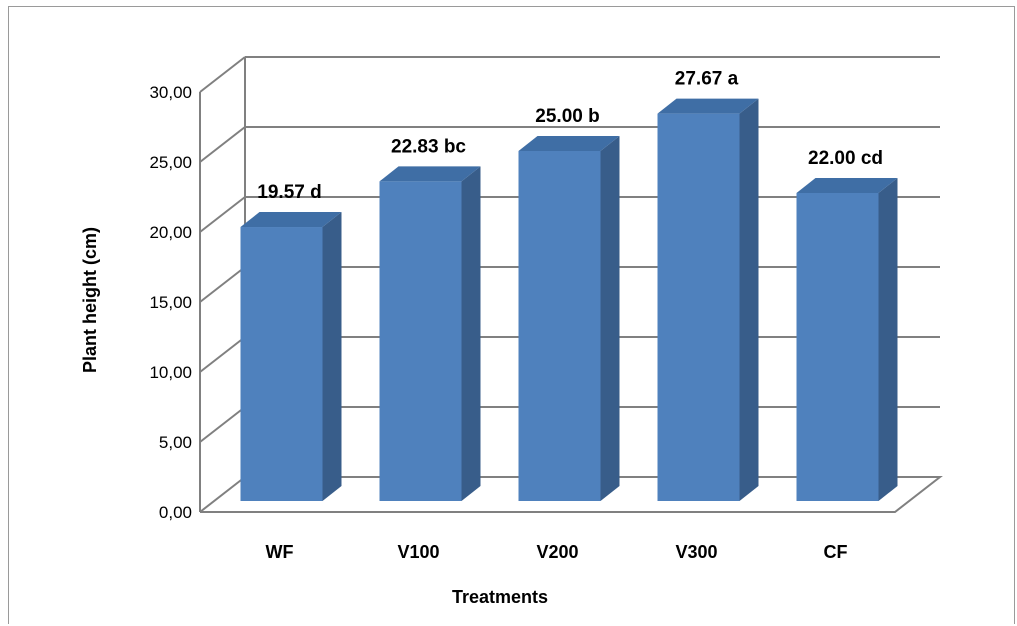 The width and height of the screenshot is (1017, 626). Describe the element at coordinates (567, 116) in the screenshot. I see `data-label: 25.00 b` at that location.